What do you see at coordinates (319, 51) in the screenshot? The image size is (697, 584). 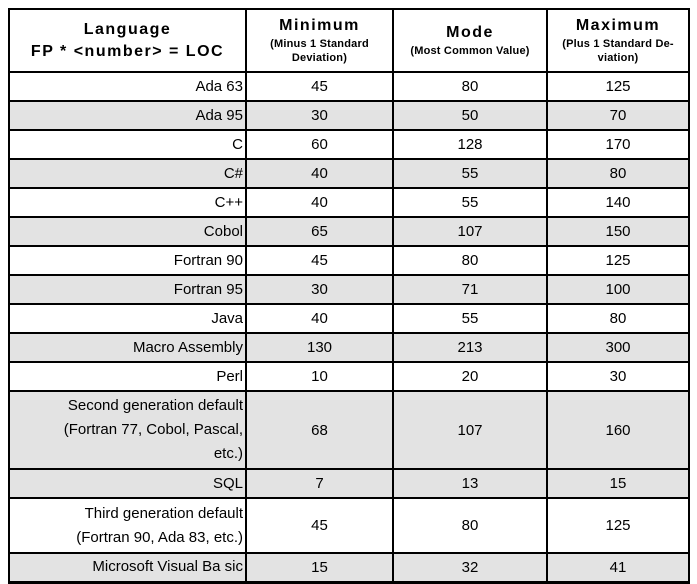 I see `minimum-header-subtitle: (Minus 1 Standard Deviation)` at bounding box center [319, 51].